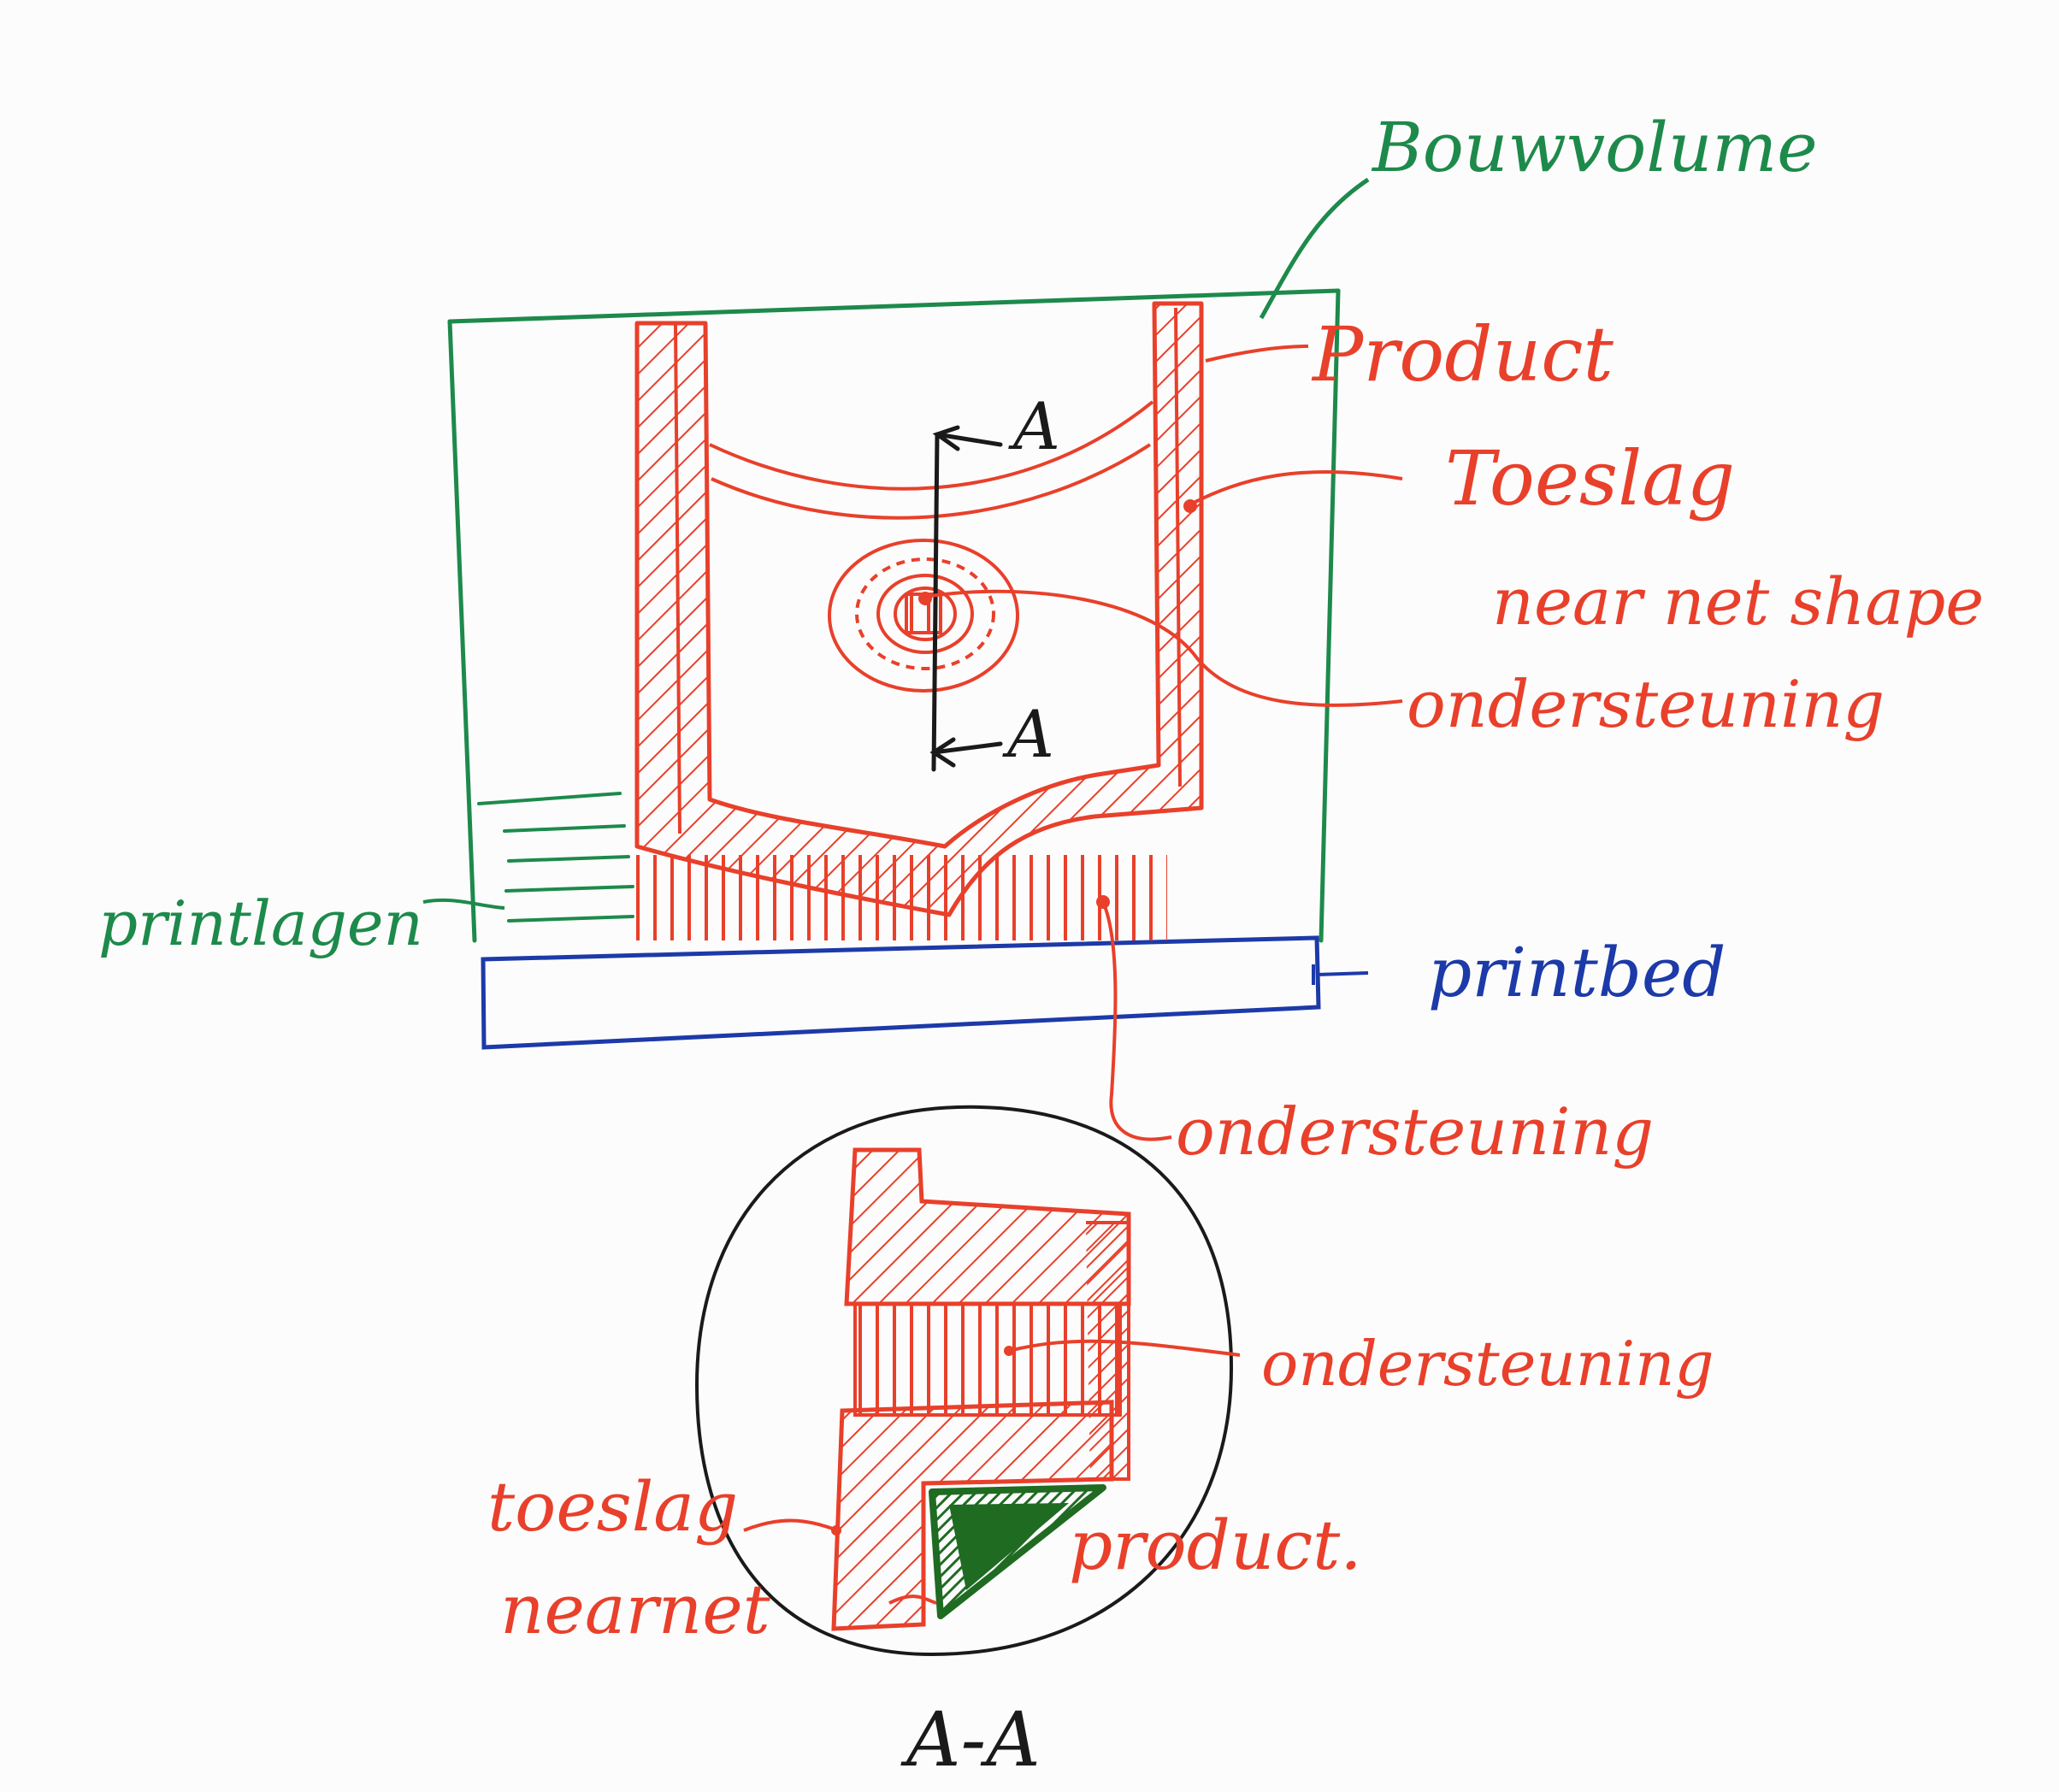 This screenshot has width=2059, height=1792. Describe the element at coordinates (966, 598) in the screenshot. I see `section-line` at that location.